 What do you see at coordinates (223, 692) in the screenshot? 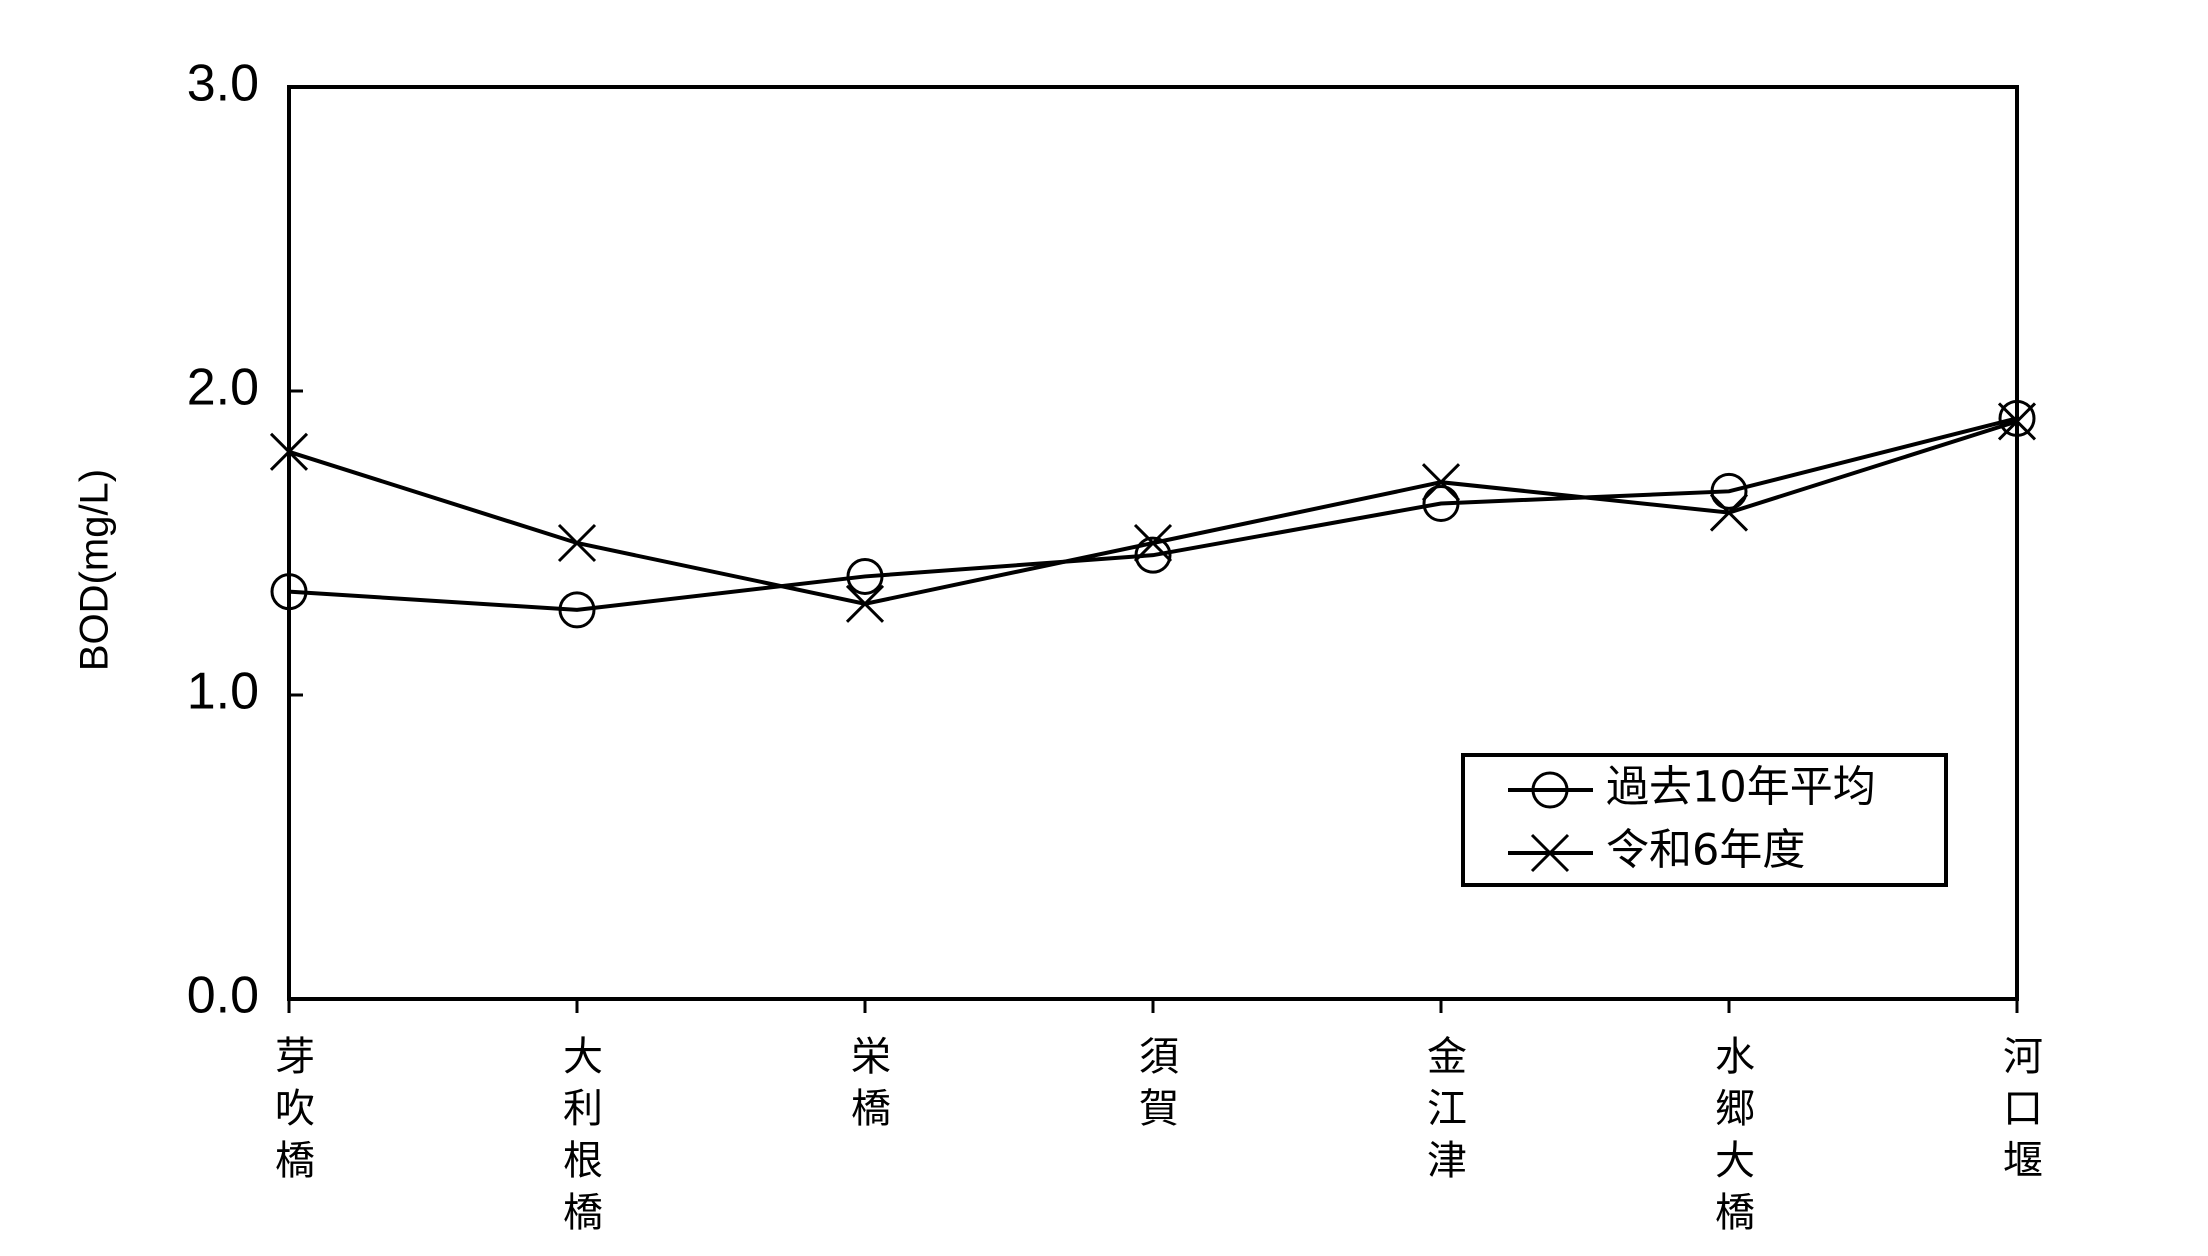
I see `y-tick-label: 1.0` at bounding box center [223, 692].